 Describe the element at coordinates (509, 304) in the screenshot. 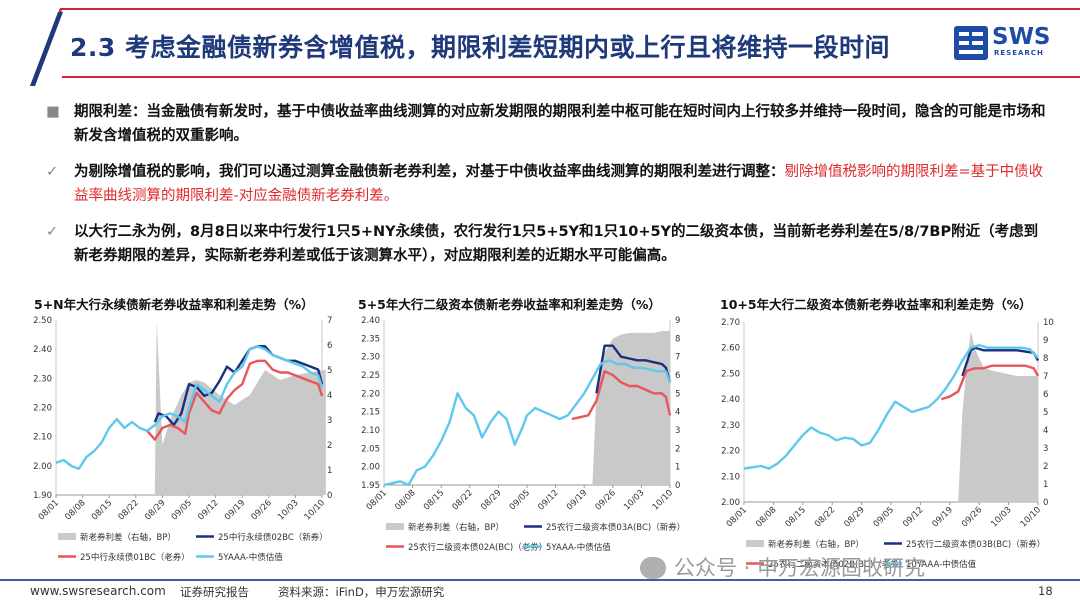

I see `chart-title: 5+5年大行二级资本债新老券收益率和利差走势（%）` at that location.